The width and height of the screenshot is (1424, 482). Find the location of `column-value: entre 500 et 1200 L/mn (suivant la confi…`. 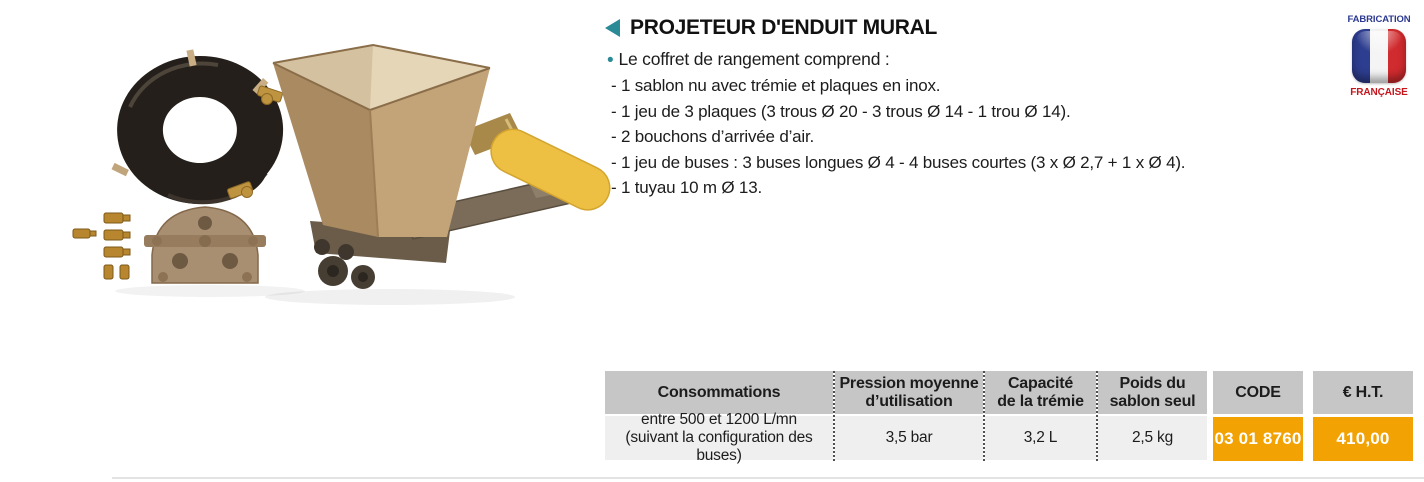

column-value: entre 500 et 1200 L/mn (suivant la confi… is located at coordinates (719, 437).